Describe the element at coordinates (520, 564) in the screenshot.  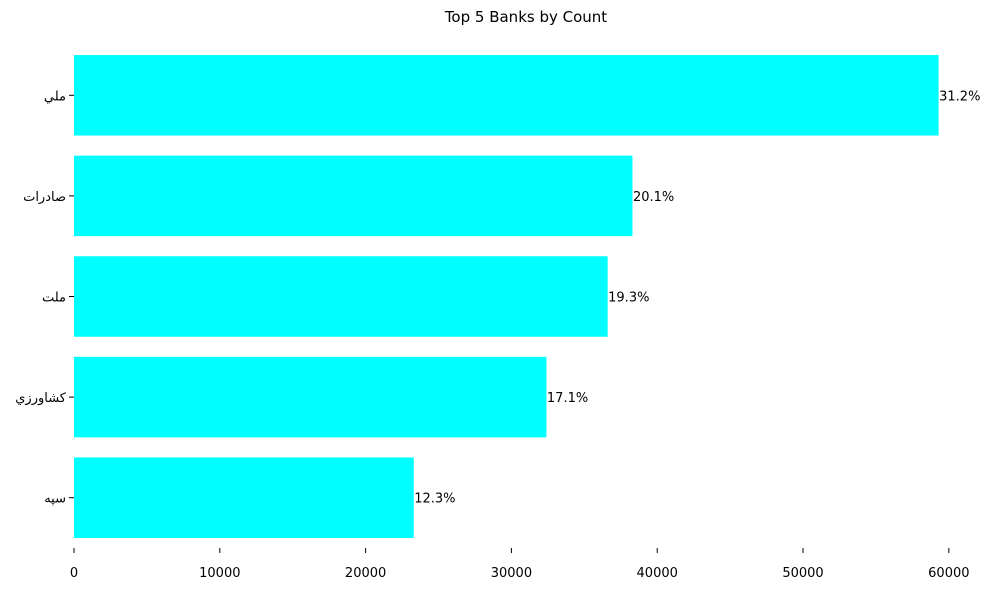
I see `x-axis: 0 10000 20000 30000 40000 50000 60000` at that location.